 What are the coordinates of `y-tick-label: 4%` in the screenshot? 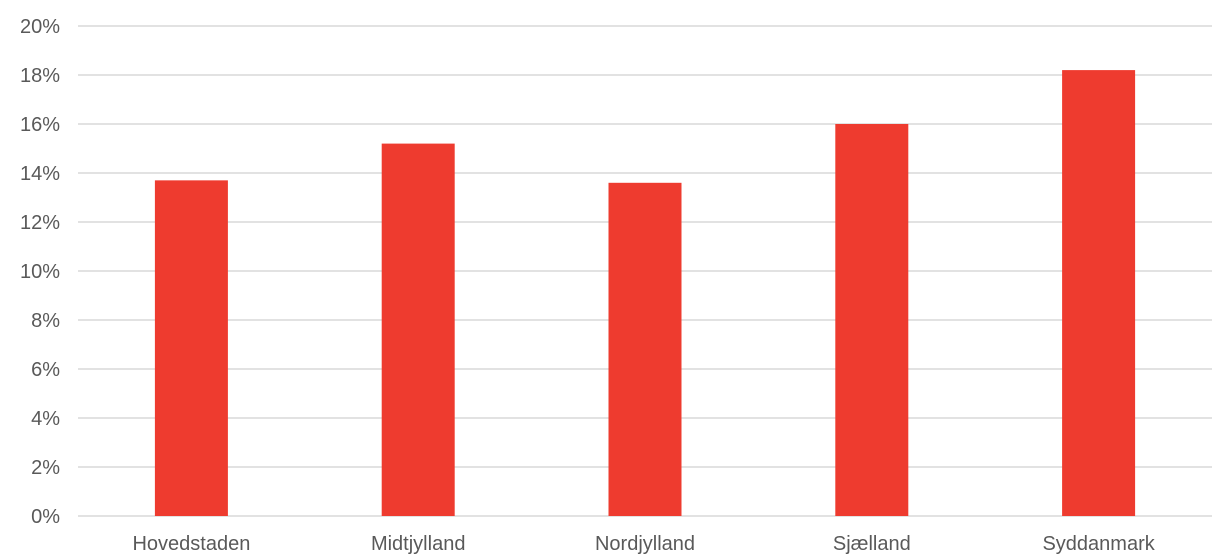 It's located at (45, 419).